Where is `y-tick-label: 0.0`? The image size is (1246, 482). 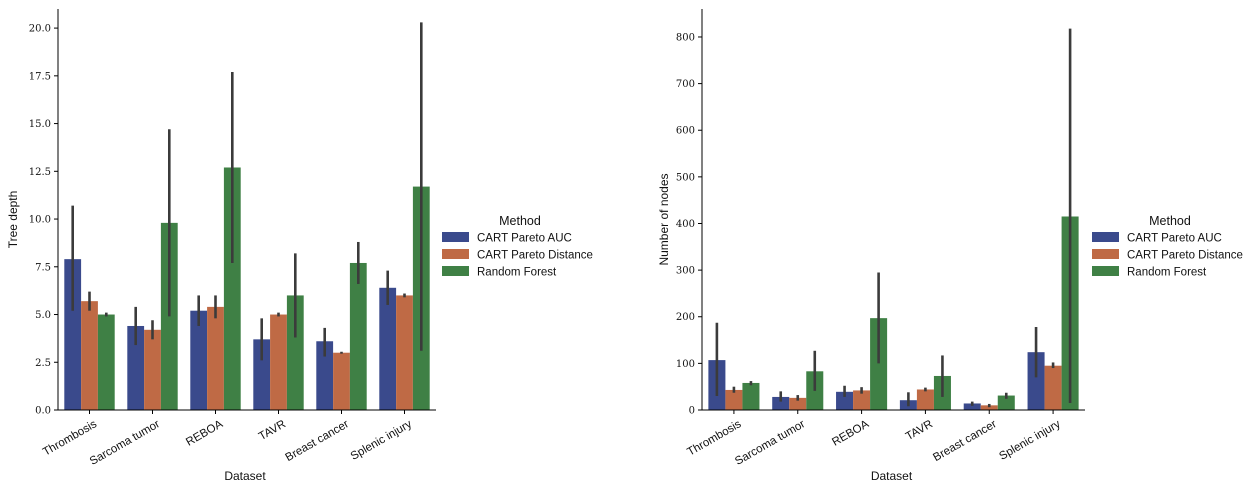
y-tick-label: 0.0 is located at coordinates (43, 411).